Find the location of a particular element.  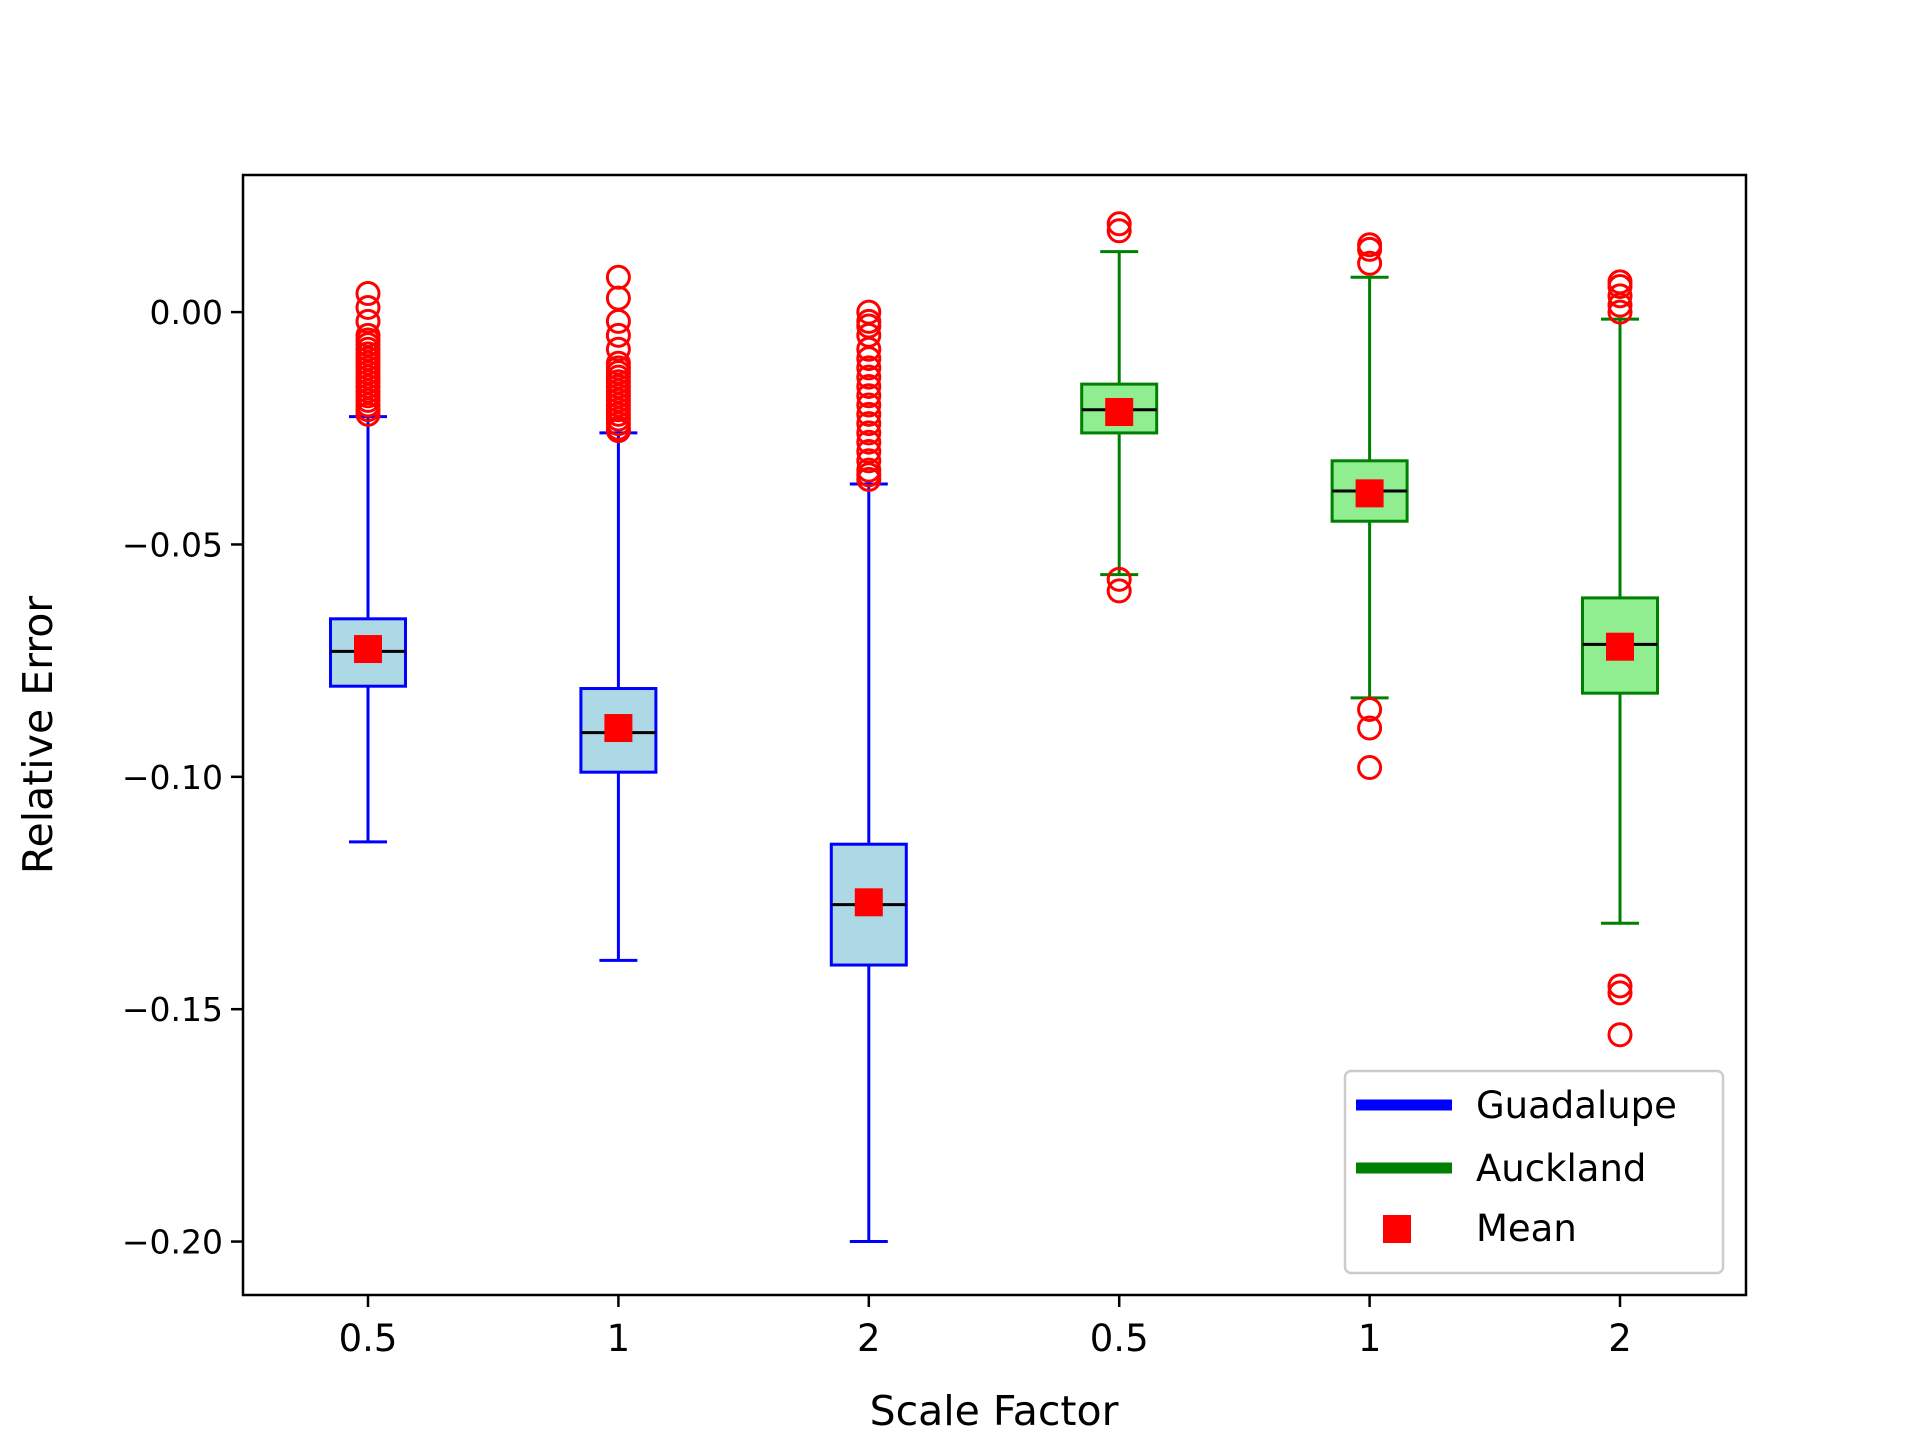

y-axis-title: Relative Error is located at coordinates (38, 735).